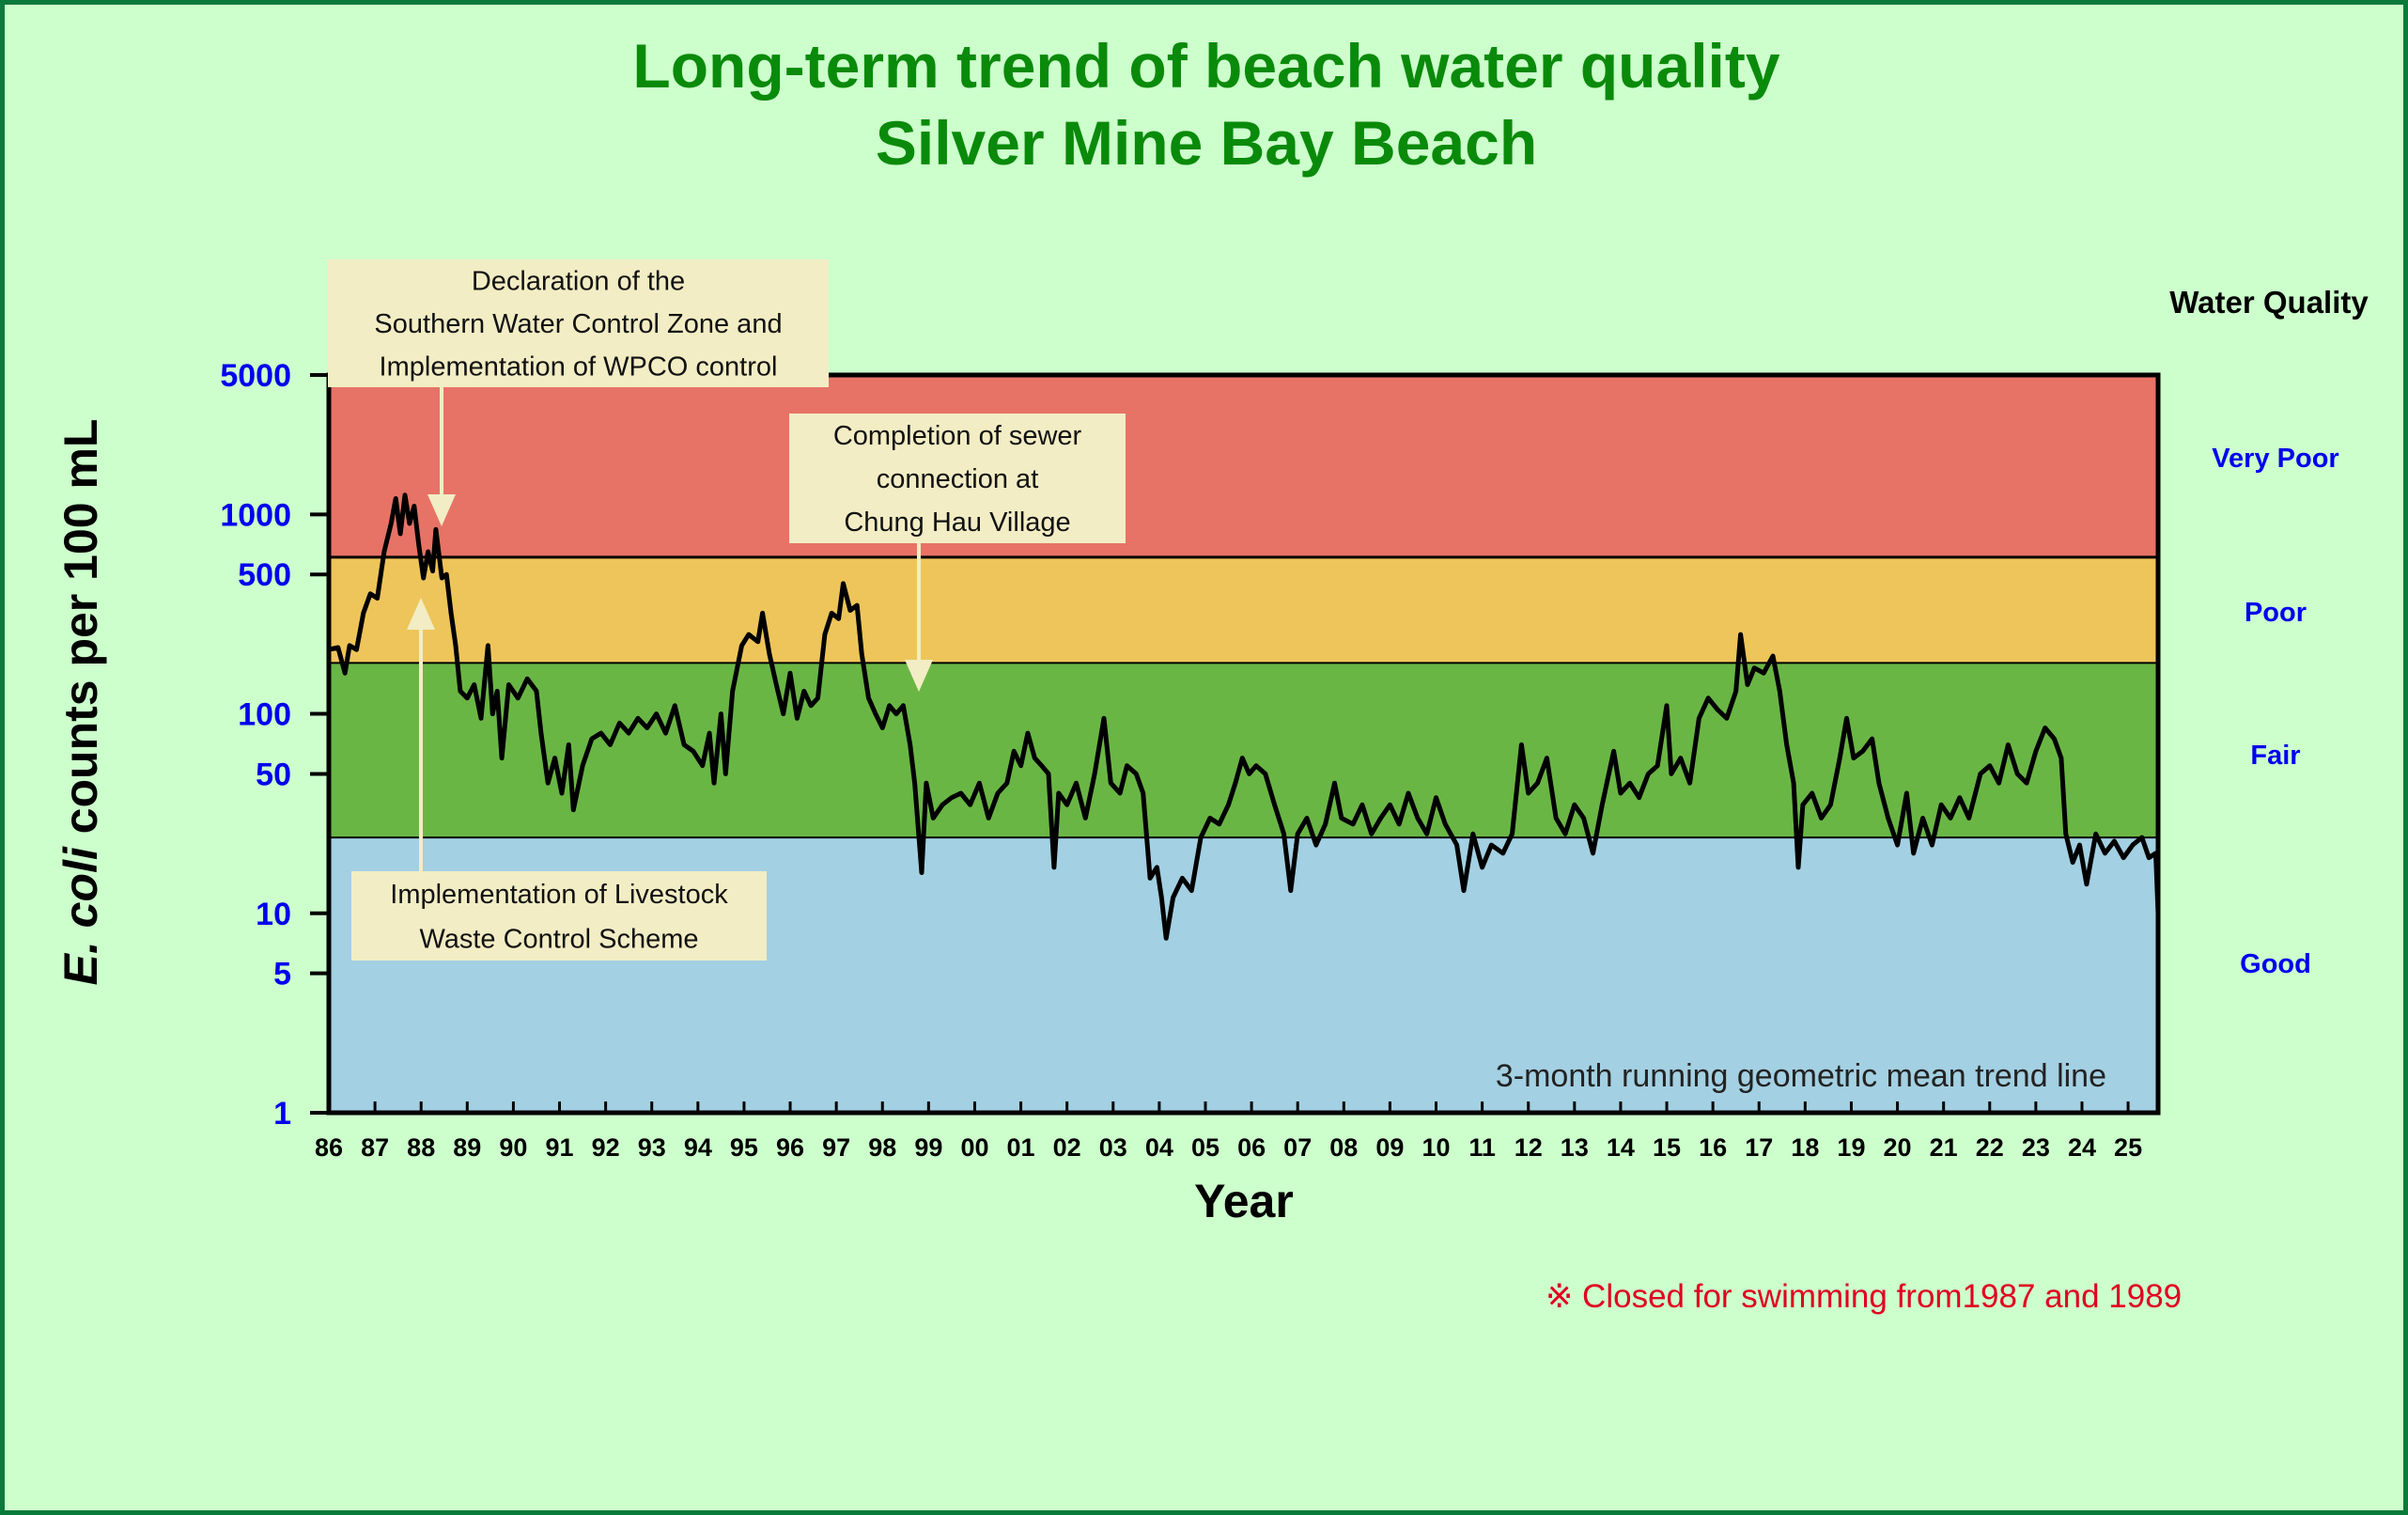 This screenshot has width=2408, height=1515. I want to click on band-poor, so click(1243, 610).